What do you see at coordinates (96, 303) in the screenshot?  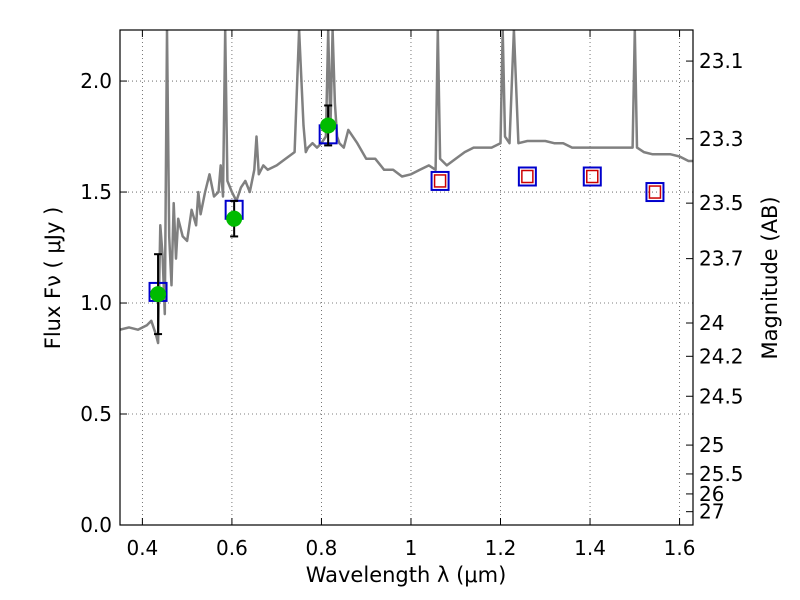 I see `y-tick-label: 1.0` at bounding box center [96, 303].